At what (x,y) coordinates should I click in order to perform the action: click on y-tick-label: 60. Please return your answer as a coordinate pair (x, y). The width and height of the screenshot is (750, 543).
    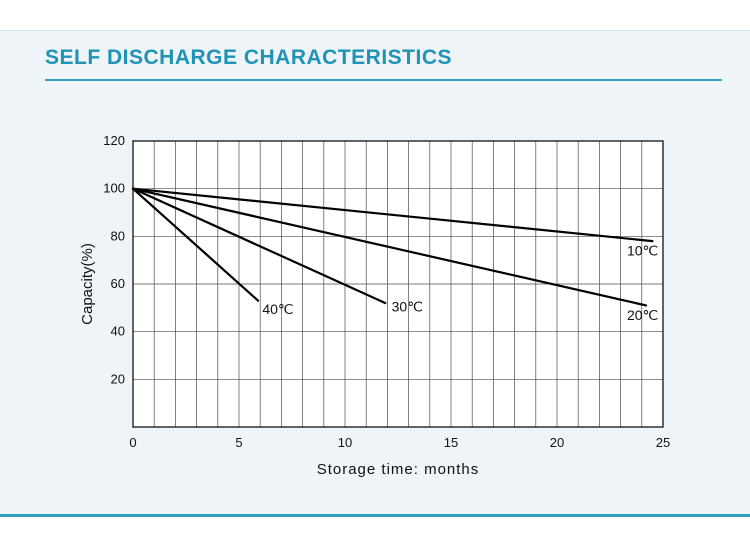
    Looking at the image, I should click on (118, 283).